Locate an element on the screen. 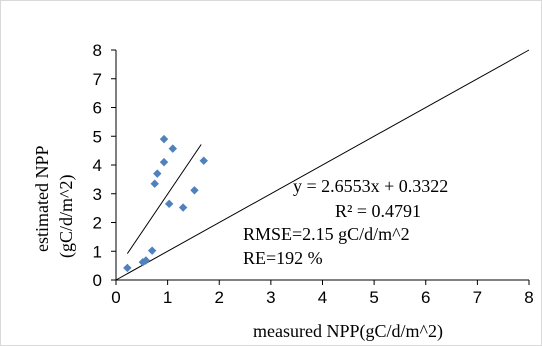 Image resolution: width=542 pixels, height=346 pixels. x-tick-label: 1 is located at coordinates (167, 297).